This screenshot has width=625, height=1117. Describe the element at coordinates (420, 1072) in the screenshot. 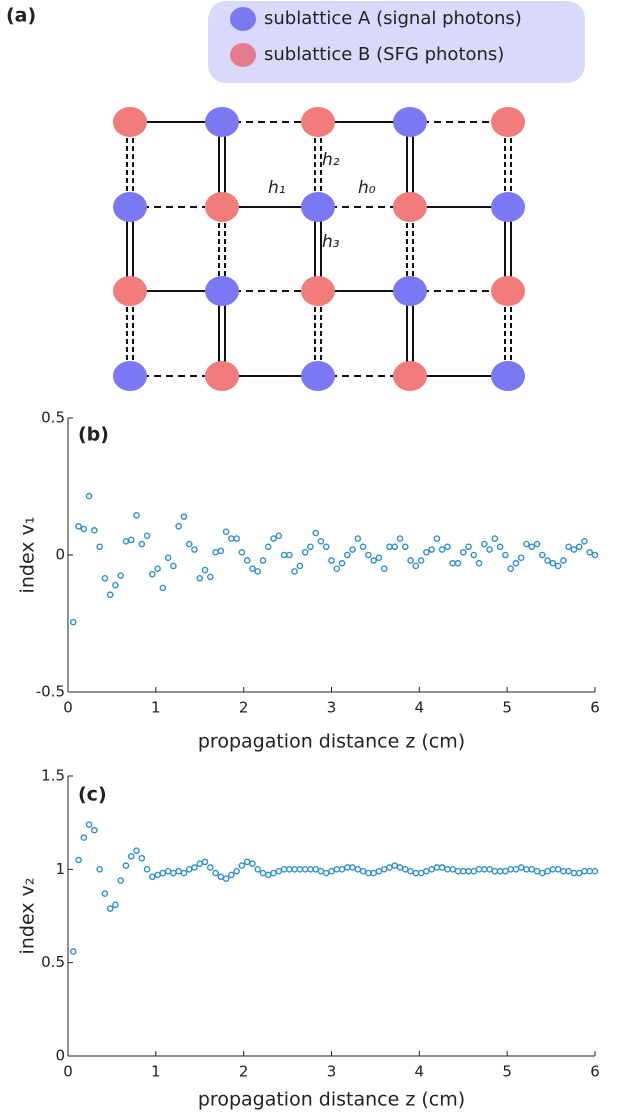

I see `x-tick-label: 4` at that location.